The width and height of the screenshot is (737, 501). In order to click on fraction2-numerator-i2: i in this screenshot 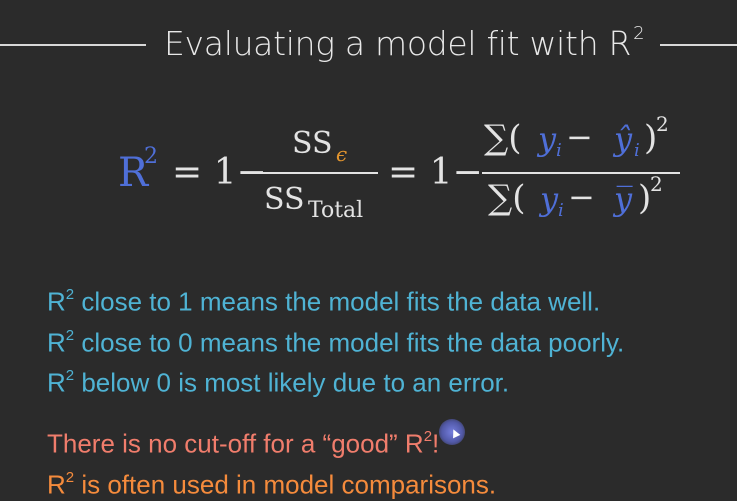, I will do `click(637, 150)`.